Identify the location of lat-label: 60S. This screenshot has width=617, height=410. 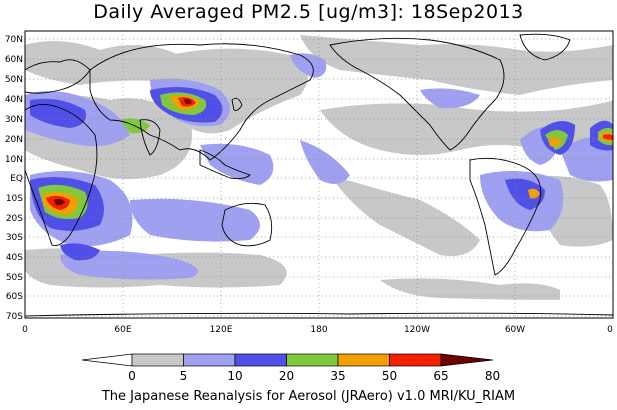
(14, 297).